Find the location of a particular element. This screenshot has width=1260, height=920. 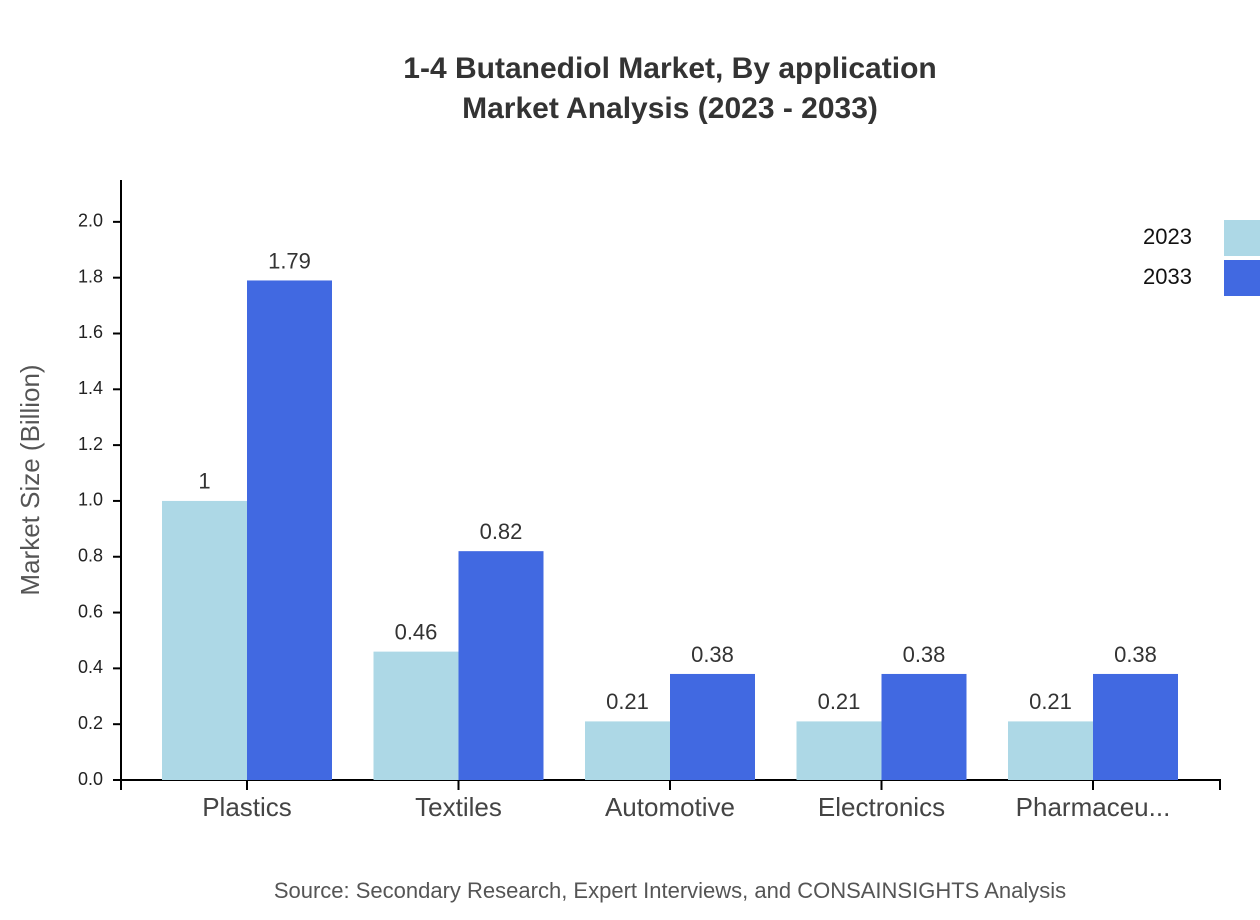

value-label: 0.82 is located at coordinates (501, 531).